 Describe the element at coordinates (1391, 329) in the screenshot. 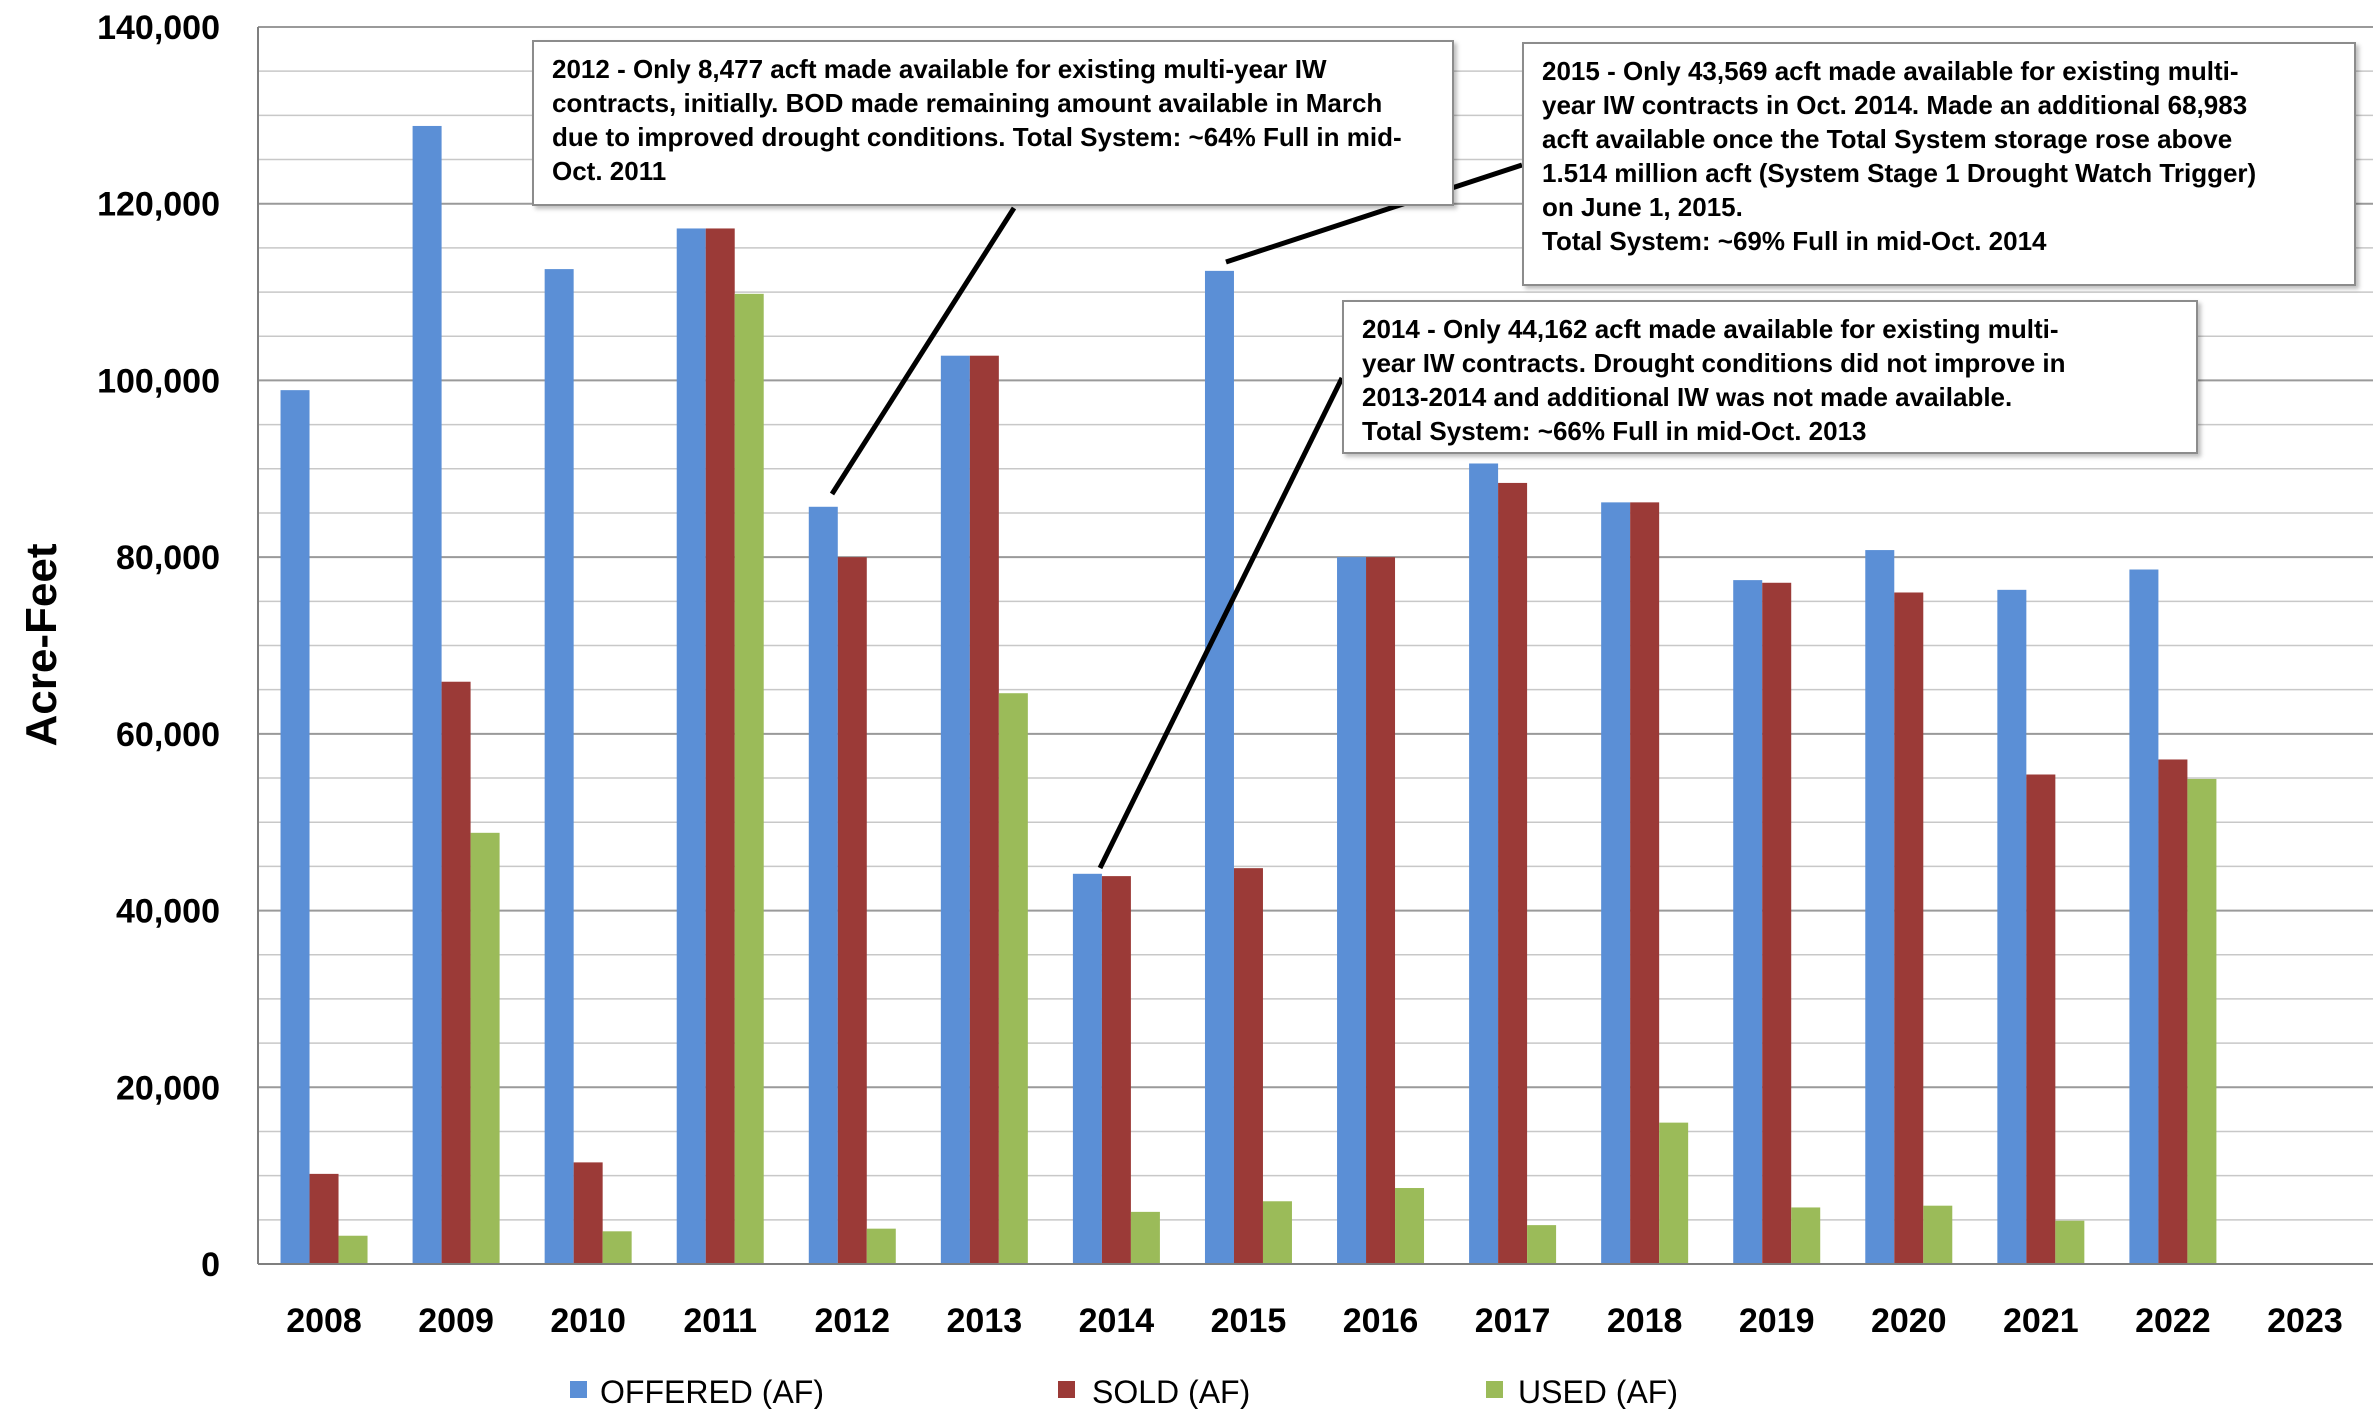

I see `annotation-year: 2014` at that location.